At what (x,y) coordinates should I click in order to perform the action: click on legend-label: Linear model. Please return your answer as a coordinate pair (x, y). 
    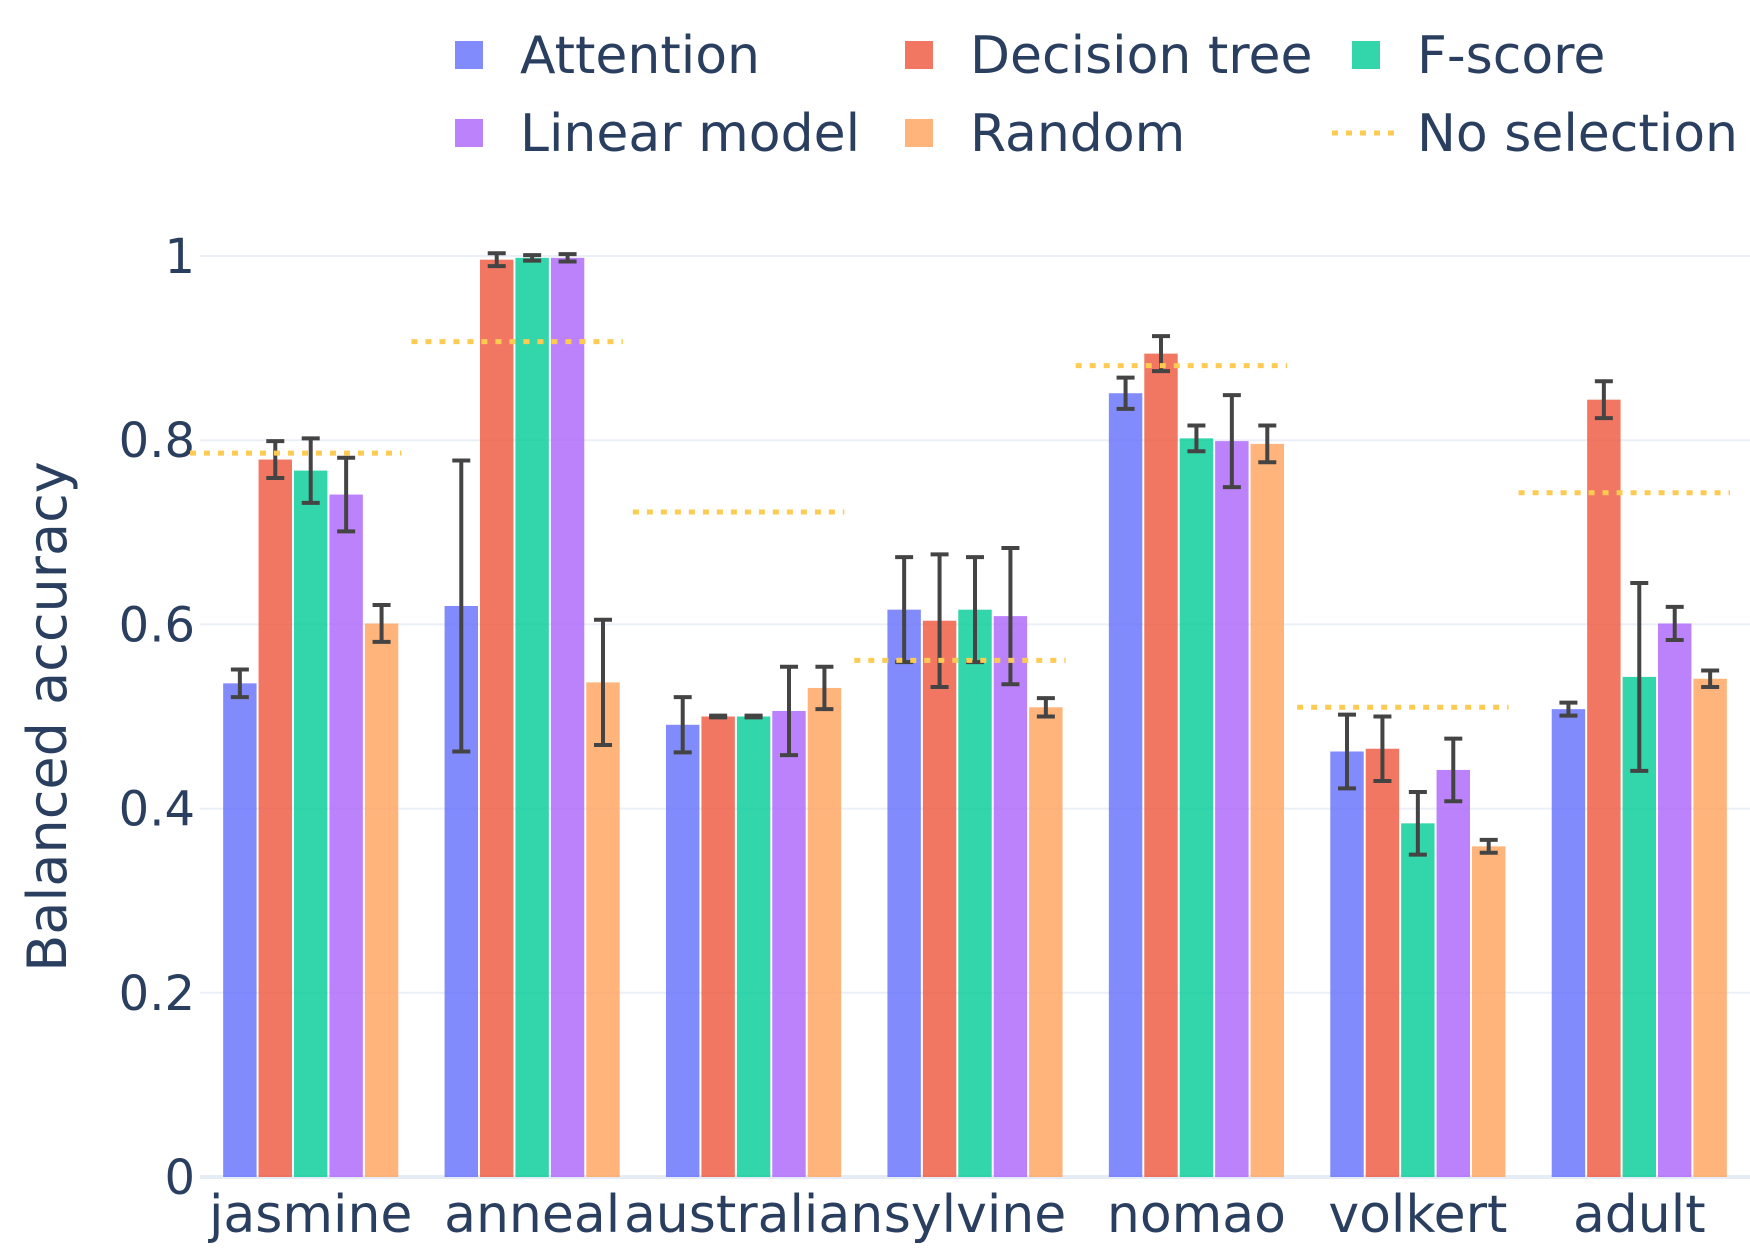
    Looking at the image, I should click on (690, 134).